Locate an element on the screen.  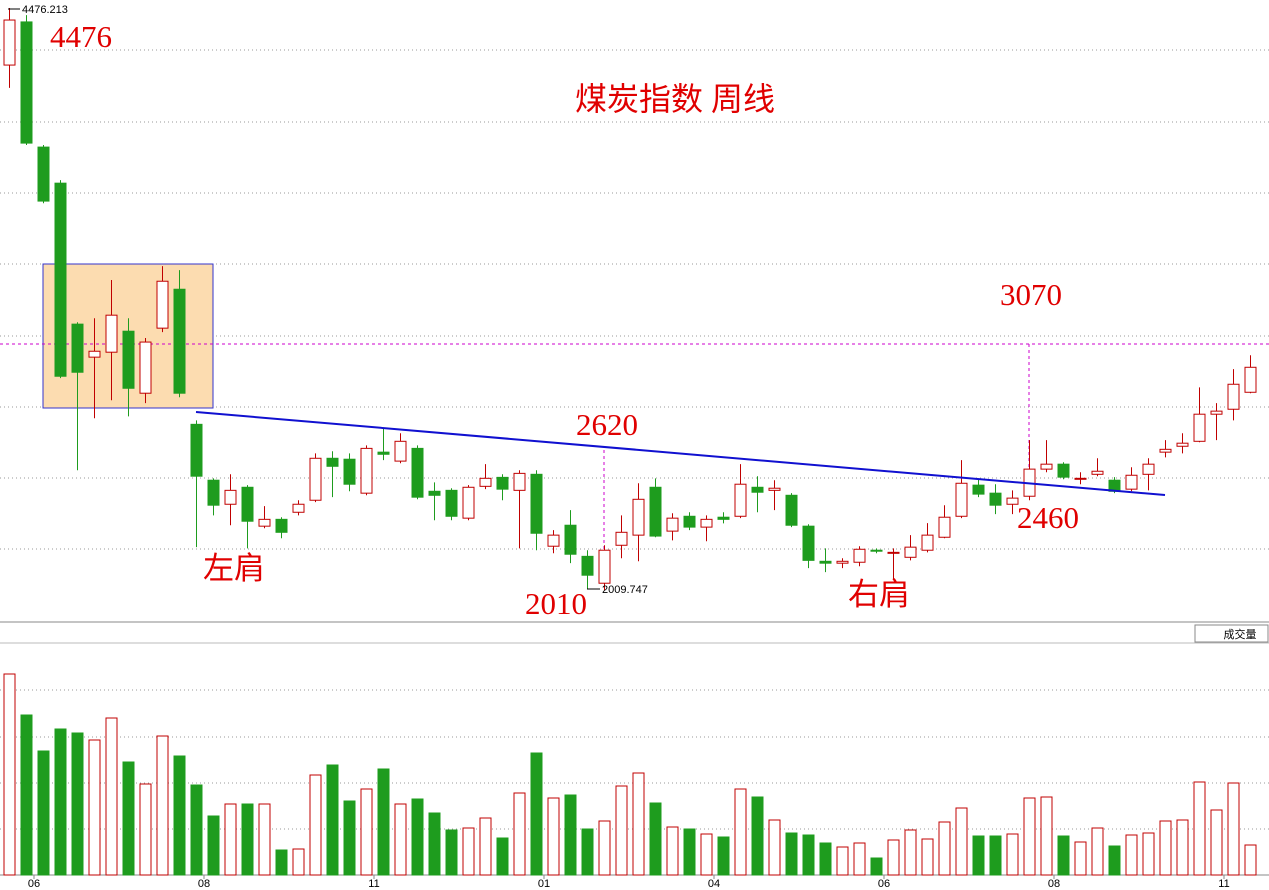
x-tick-label: 04 is located at coordinates (714, 884).